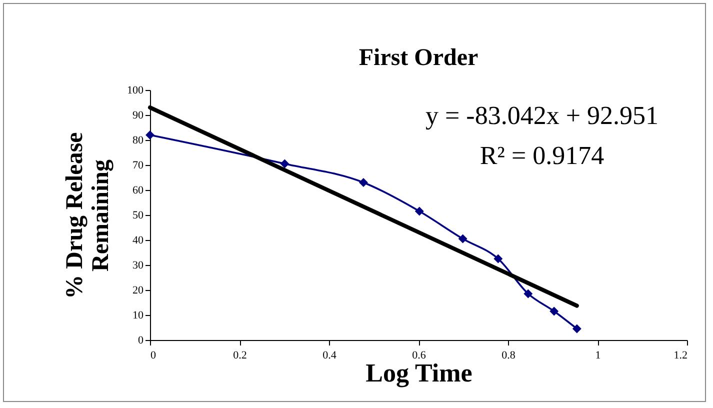 The width and height of the screenshot is (713, 408). What do you see at coordinates (138, 166) in the screenshot?
I see `y-tick-label: 70` at bounding box center [138, 166].